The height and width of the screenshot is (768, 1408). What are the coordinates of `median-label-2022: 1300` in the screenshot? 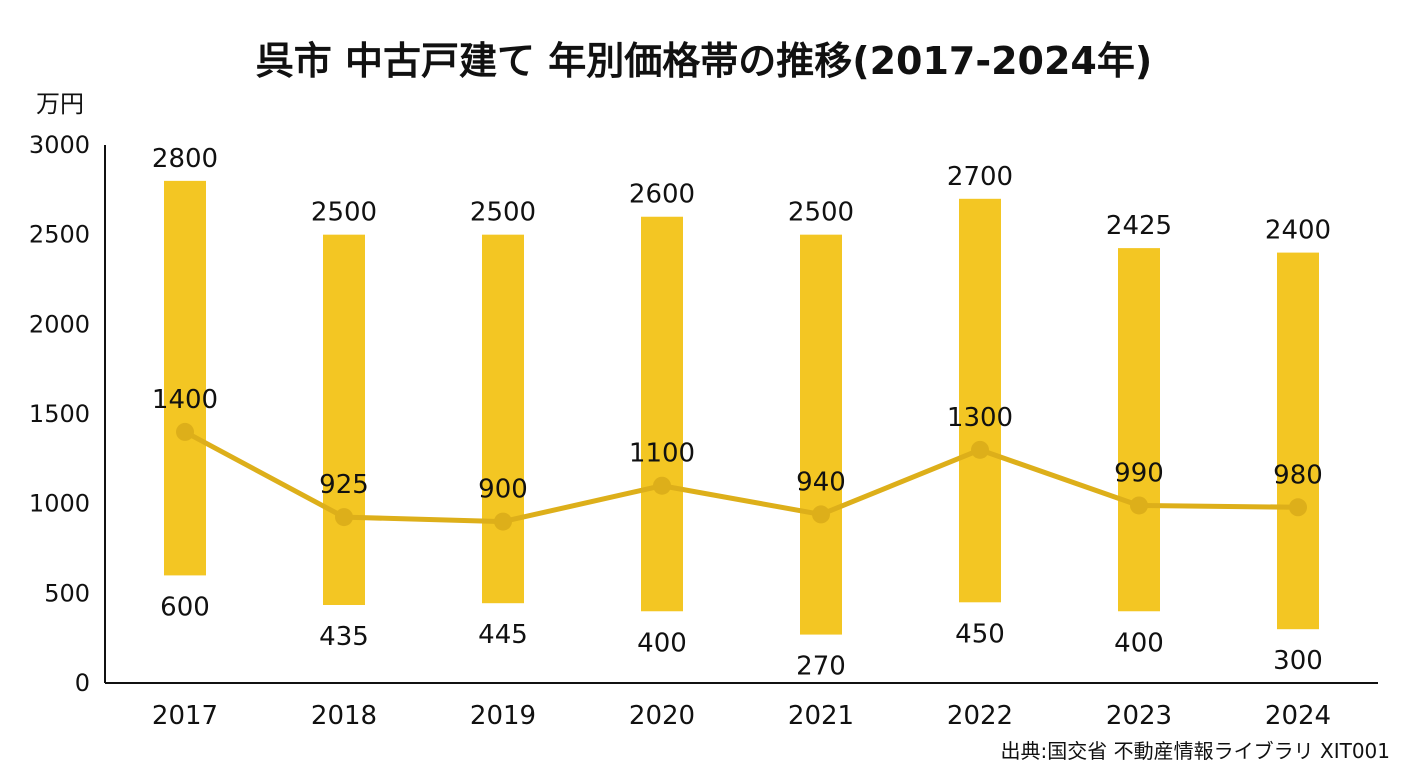 It's located at (980, 418).